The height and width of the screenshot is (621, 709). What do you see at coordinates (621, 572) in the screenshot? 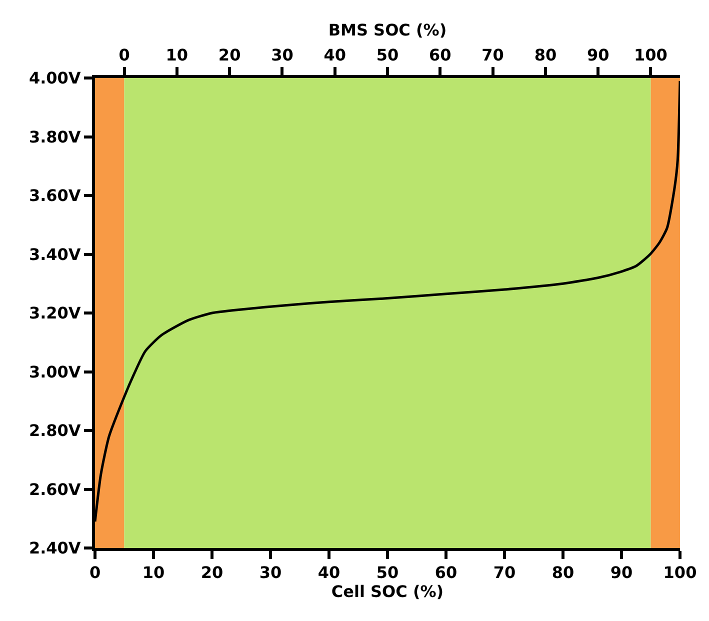
I see `x-tick-label: 90` at bounding box center [621, 572].